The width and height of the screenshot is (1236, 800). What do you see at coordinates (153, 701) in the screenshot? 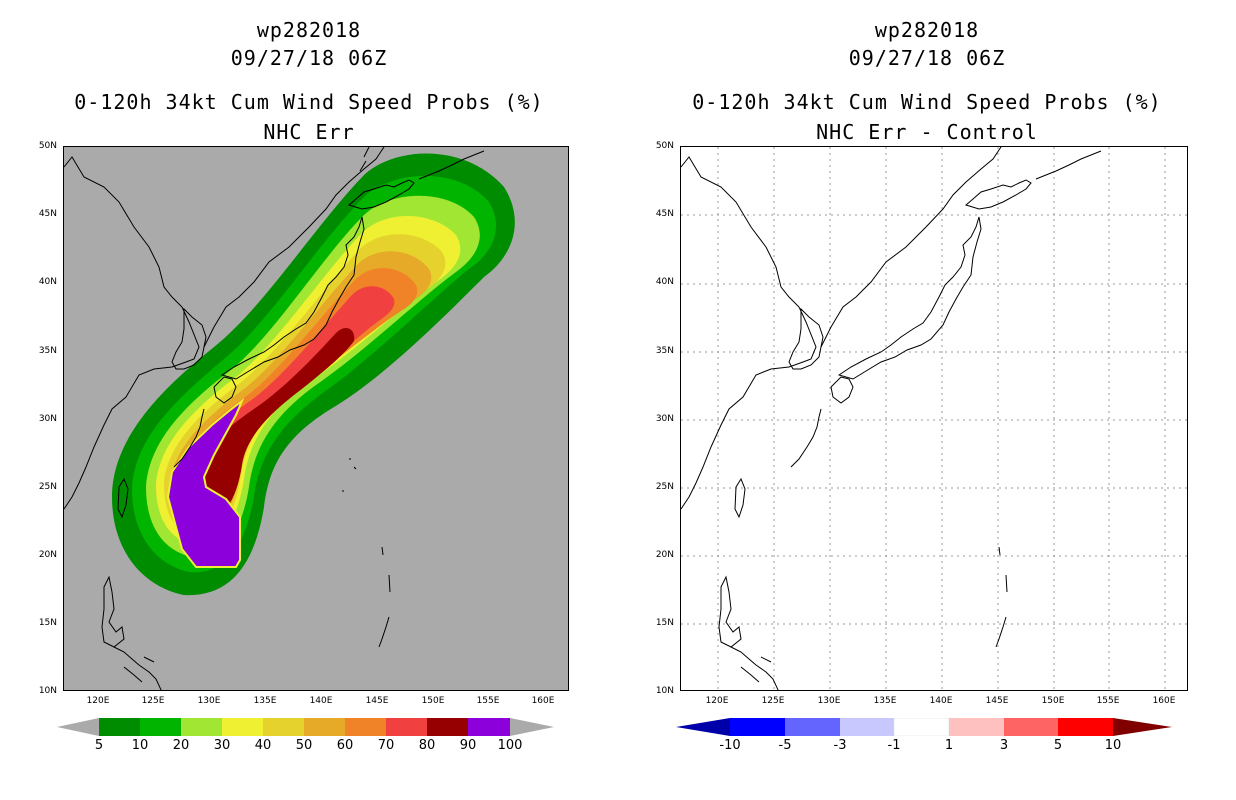
I see `lon-label: 125E` at bounding box center [153, 701].